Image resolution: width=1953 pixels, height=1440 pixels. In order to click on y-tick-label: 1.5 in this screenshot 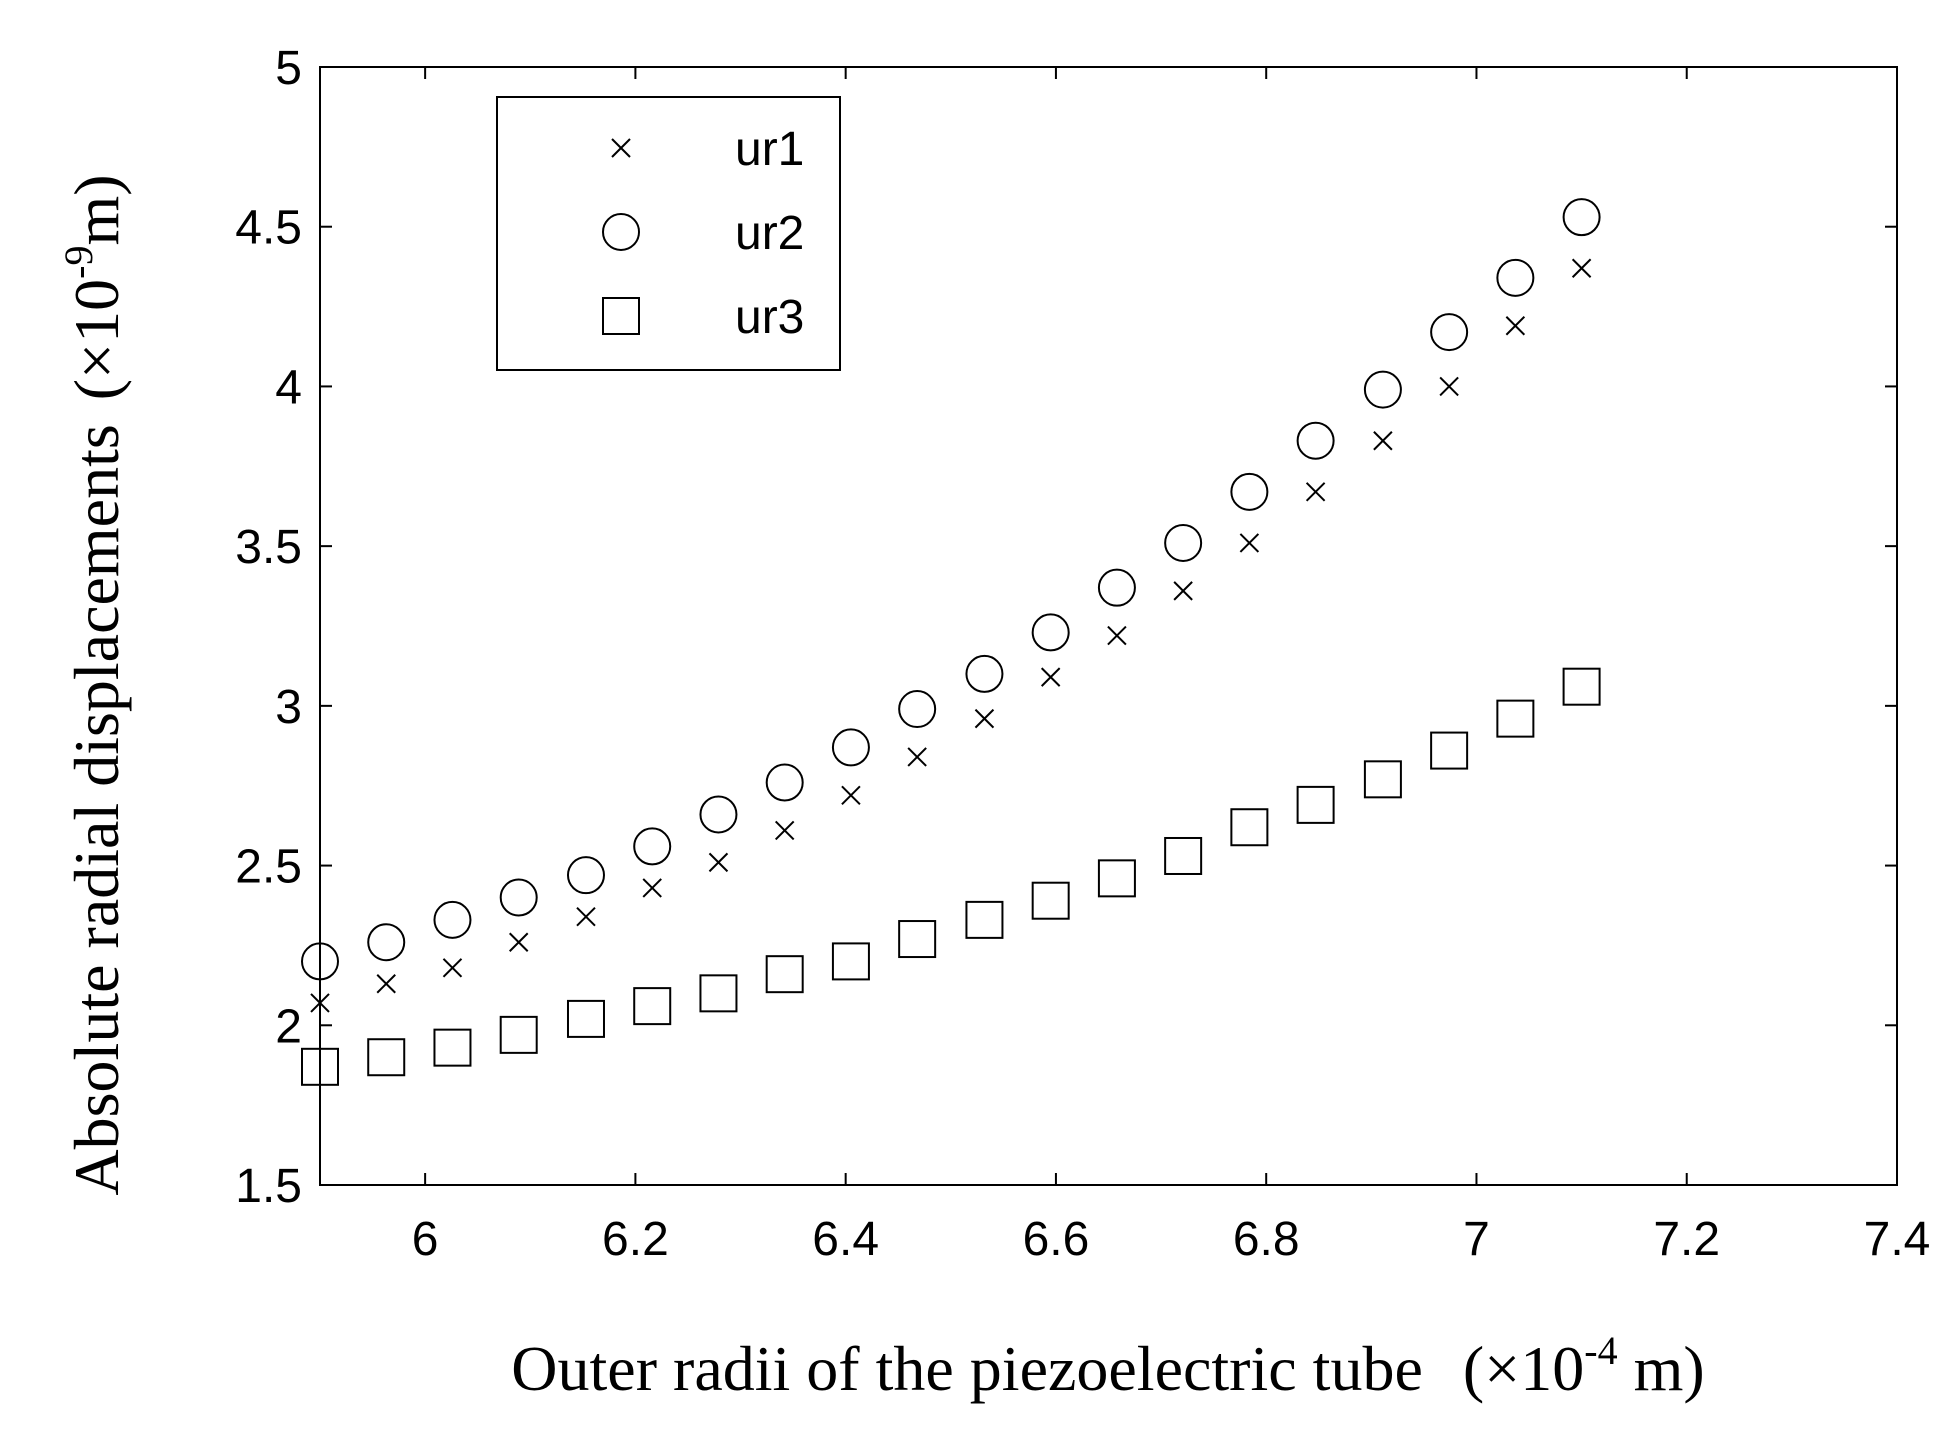, I will do `click(268, 1186)`.